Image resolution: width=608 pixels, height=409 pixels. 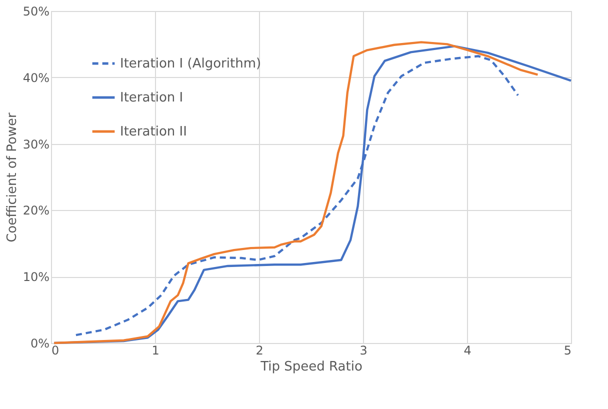 What do you see at coordinates (364, 351) in the screenshot?
I see `x-tick-label: 3` at bounding box center [364, 351].